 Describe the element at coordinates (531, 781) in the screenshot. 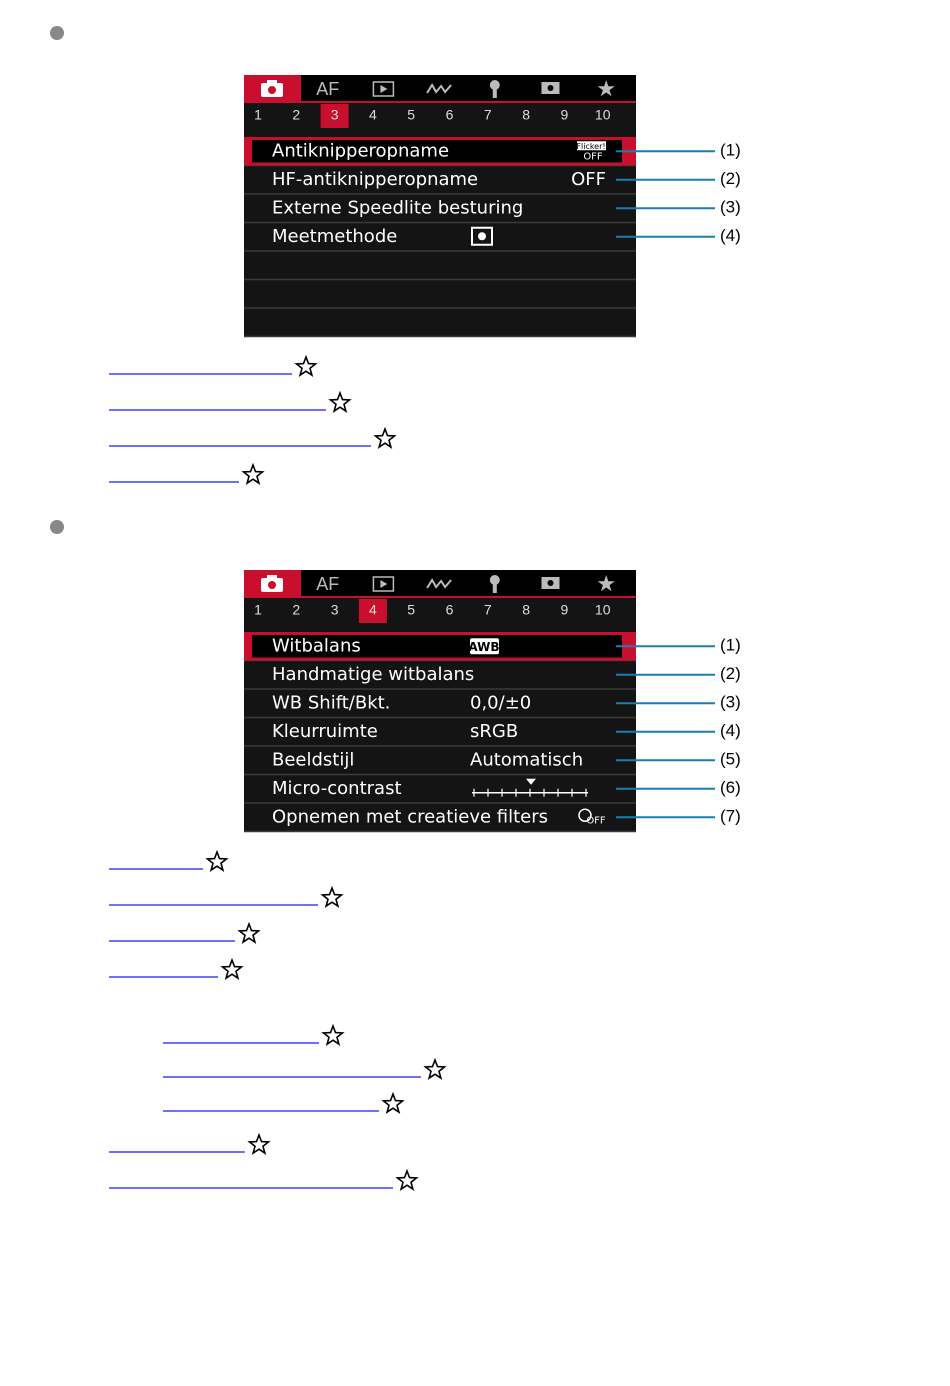

I see `slider-pointer` at that location.